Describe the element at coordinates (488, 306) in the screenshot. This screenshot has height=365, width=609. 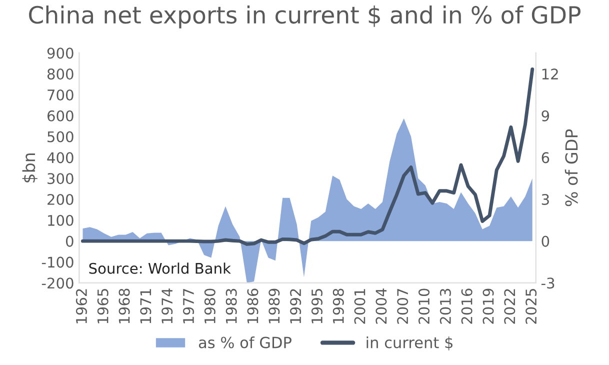
I see `x-tick-label: 2019` at that location.